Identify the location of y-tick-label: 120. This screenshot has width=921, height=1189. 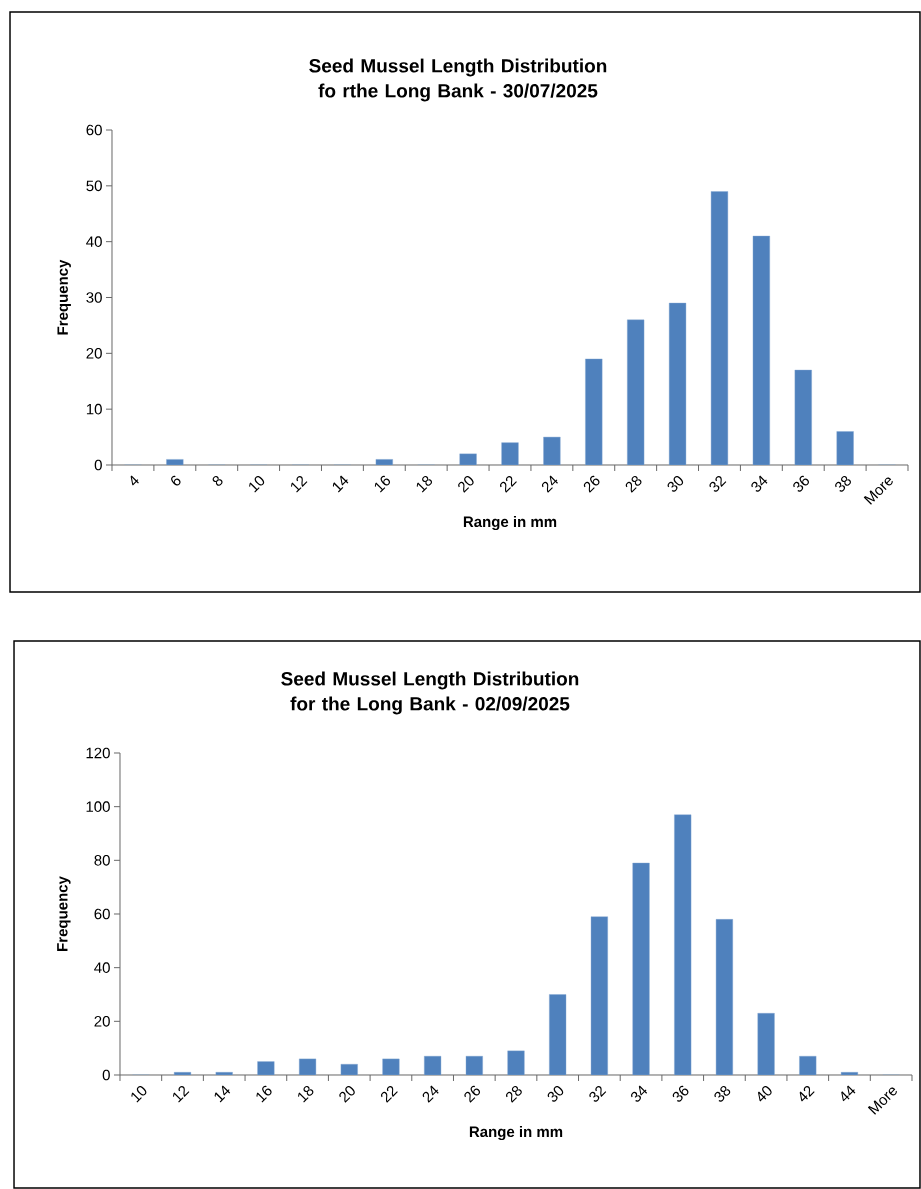
(98, 753).